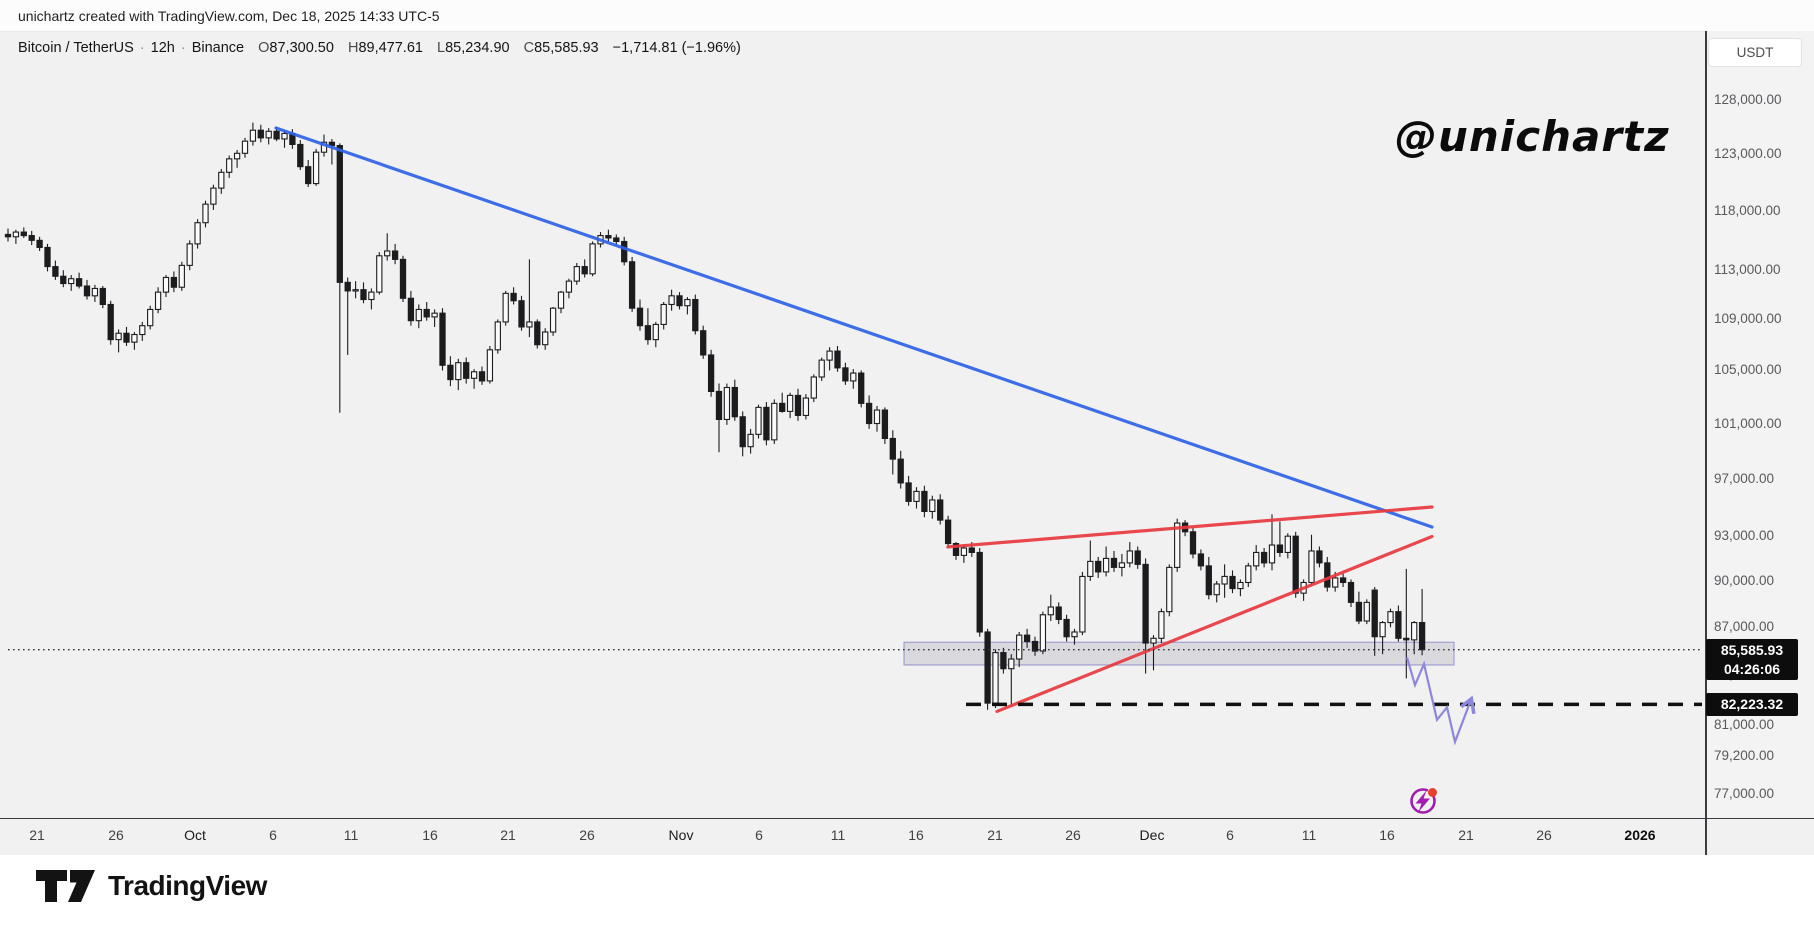 This screenshot has width=1814, height=928. I want to click on interval-label: 12h, so click(162, 48).